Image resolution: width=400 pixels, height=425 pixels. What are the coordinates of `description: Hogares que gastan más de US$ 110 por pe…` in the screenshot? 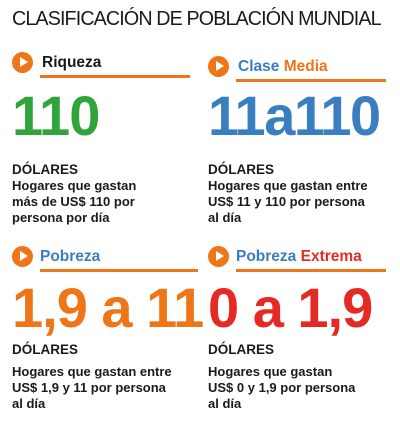 It's located at (104, 202).